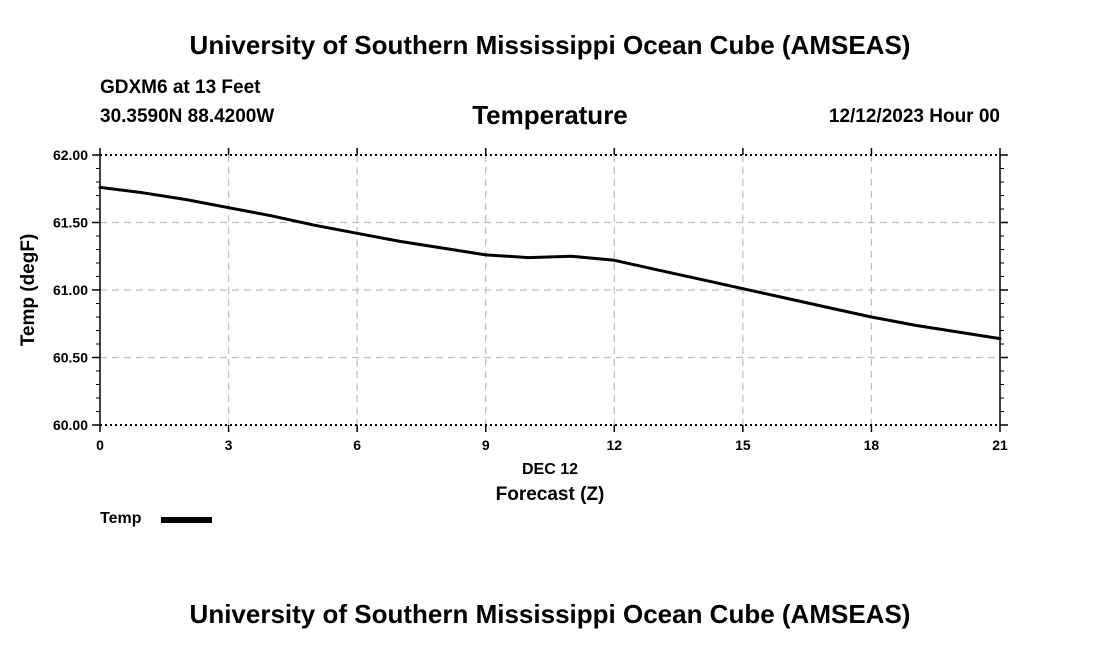 The width and height of the screenshot is (1100, 650). Describe the element at coordinates (186, 520) in the screenshot. I see `legend-line-swatch` at that location.